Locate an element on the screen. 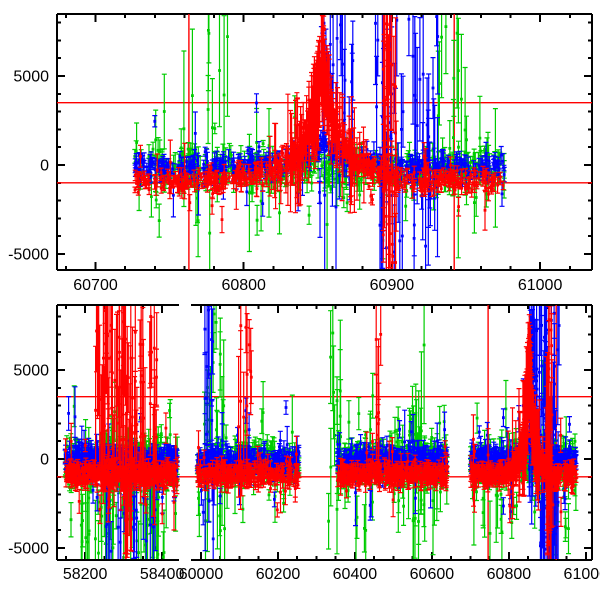 Image resolution: width=600 pixels, height=600 pixels. x-tick-label: 60600 is located at coordinates (432, 574).